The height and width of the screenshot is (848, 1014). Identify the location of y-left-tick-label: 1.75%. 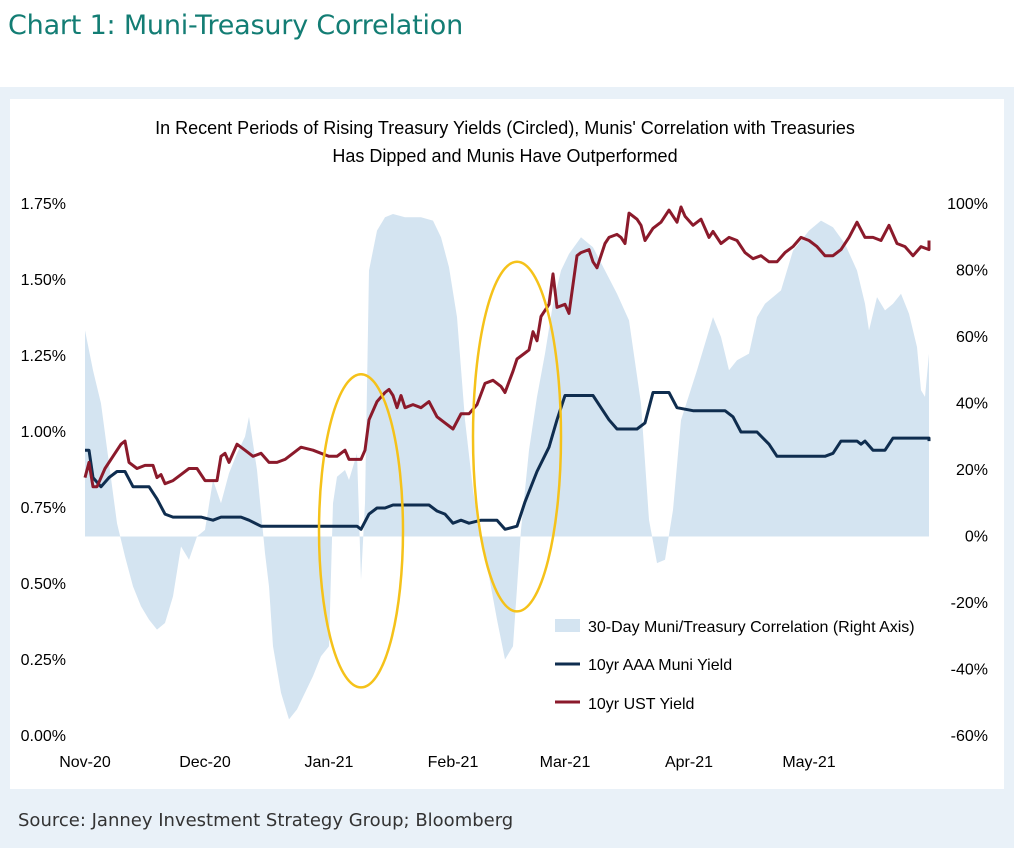
(43, 204).